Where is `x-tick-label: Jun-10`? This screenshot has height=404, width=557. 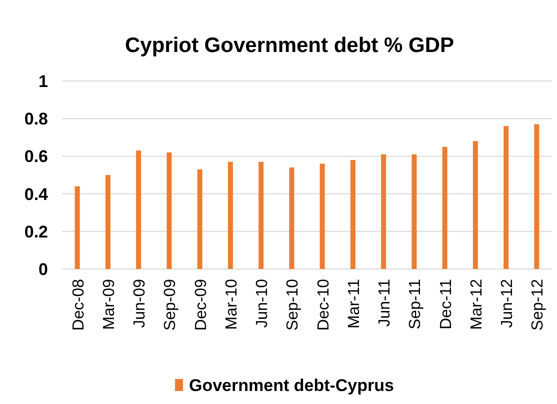
x-tick-label: Jun-10 is located at coordinates (263, 303).